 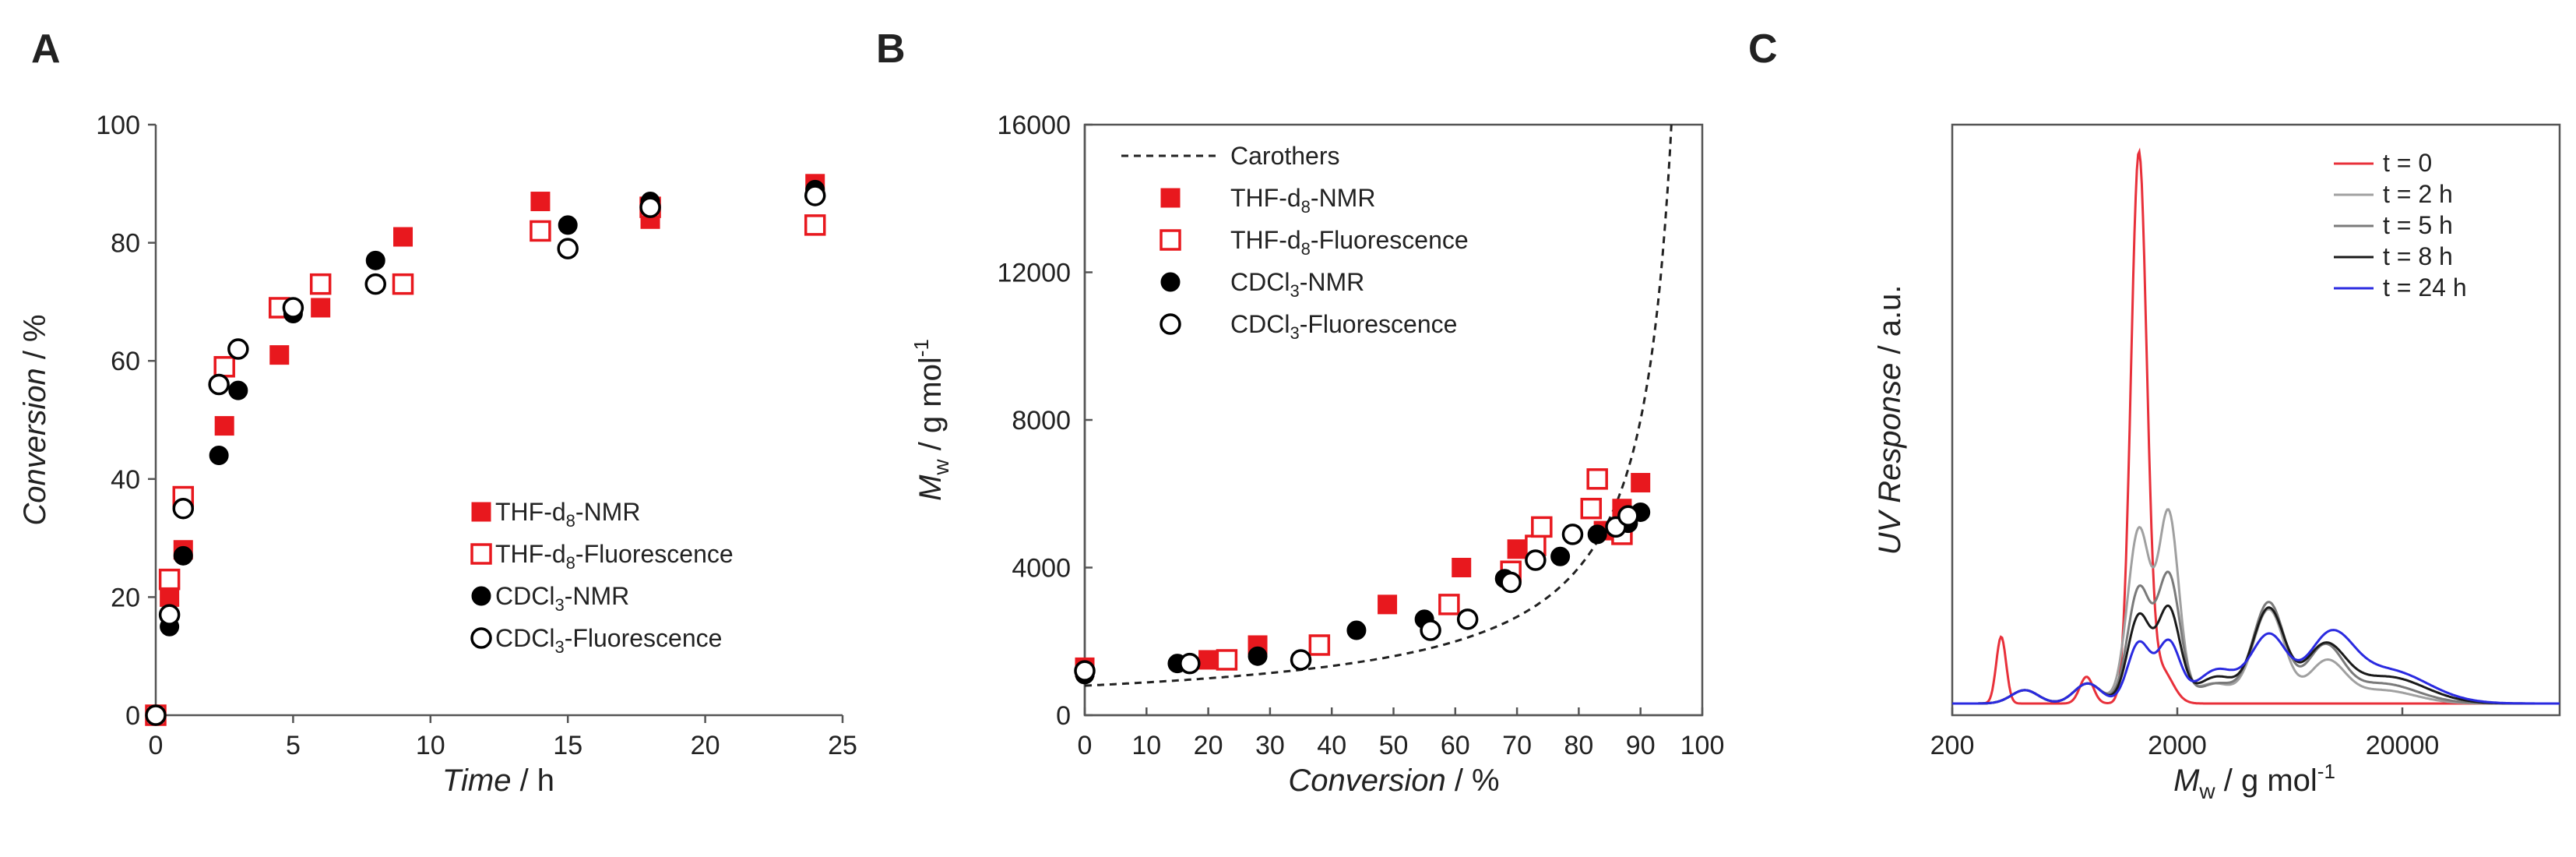 I want to click on chart-b-x-axis-title: Conversion / %, so click(x=1393, y=781).